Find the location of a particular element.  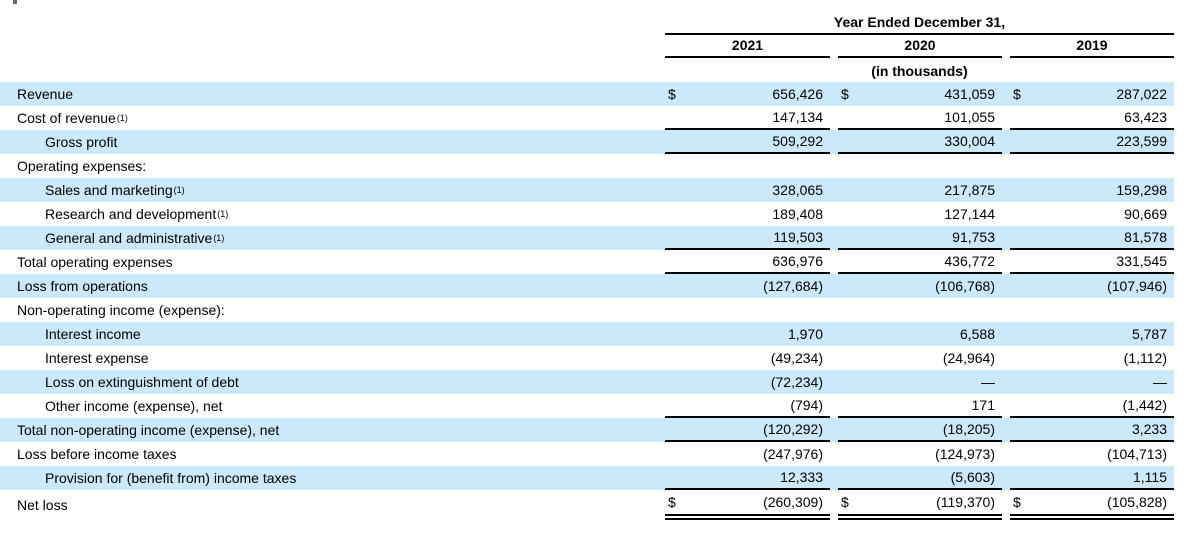

row-label: Operating expenses: is located at coordinates (332, 166).